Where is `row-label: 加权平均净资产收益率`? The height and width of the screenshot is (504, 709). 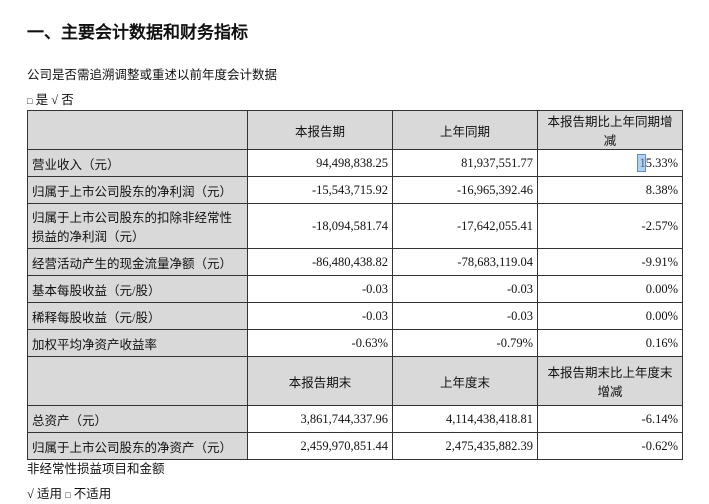 row-label: 加权平均净资产收益率 is located at coordinates (137, 343).